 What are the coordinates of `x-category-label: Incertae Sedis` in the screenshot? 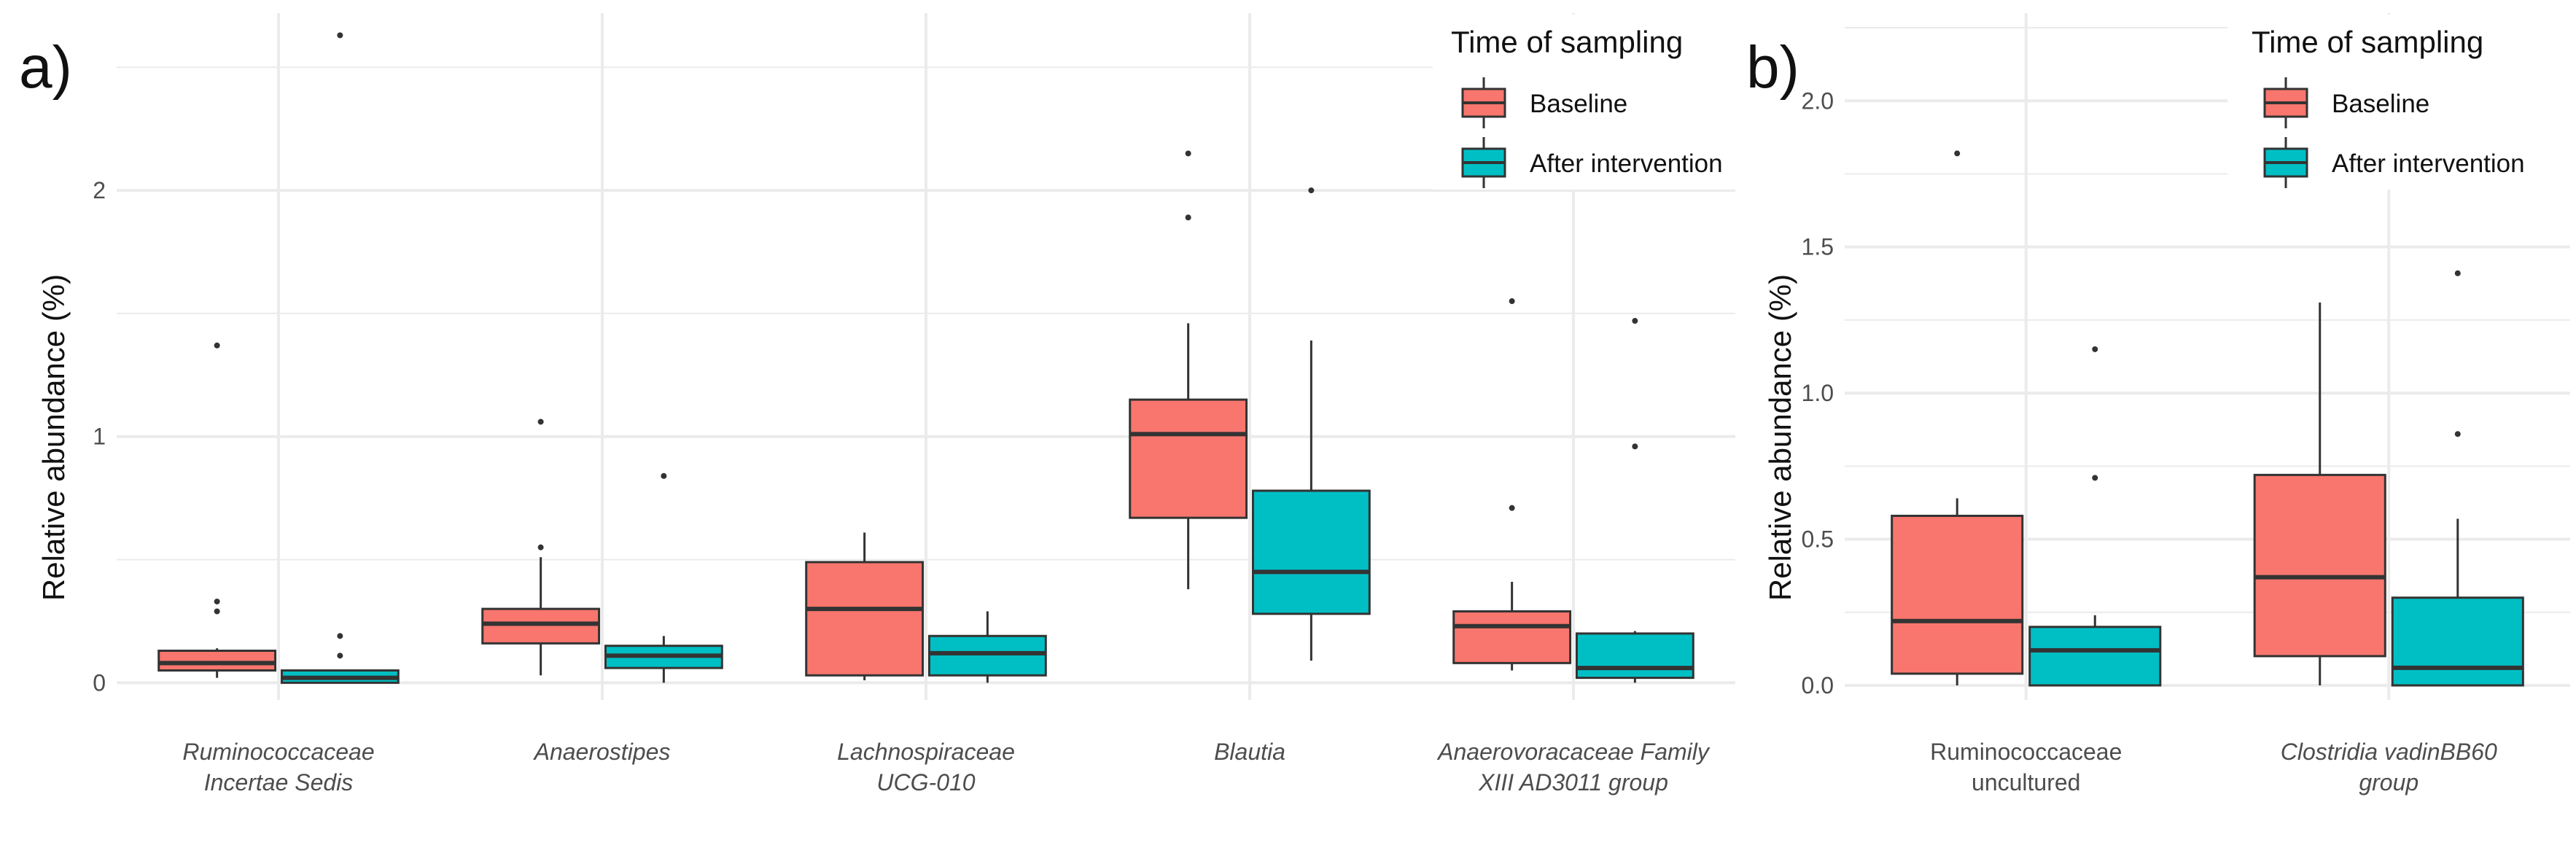 It's located at (279, 782).